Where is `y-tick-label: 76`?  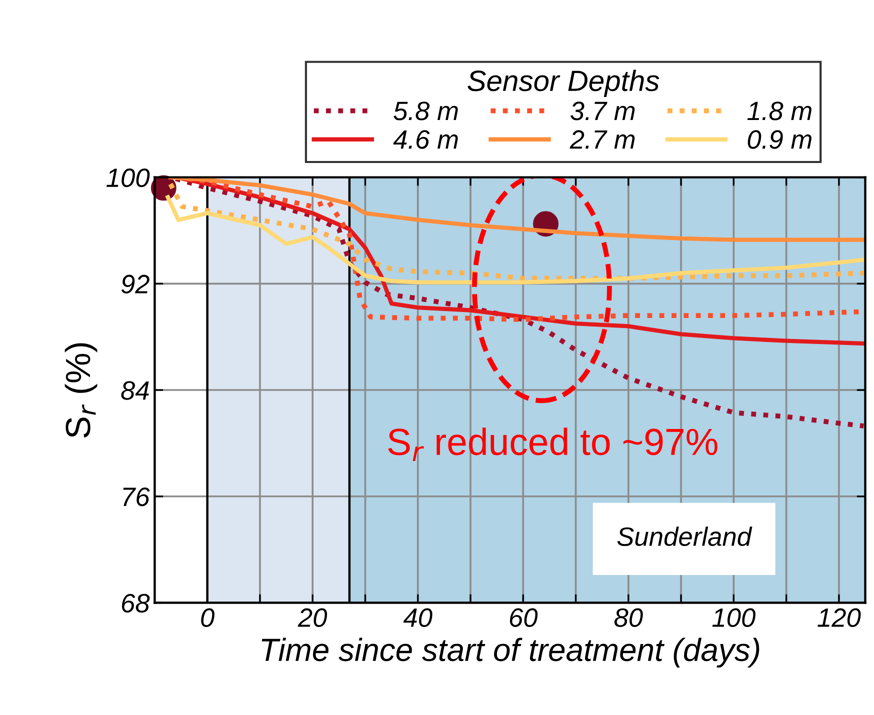
y-tick-label: 76 is located at coordinates (136, 497).